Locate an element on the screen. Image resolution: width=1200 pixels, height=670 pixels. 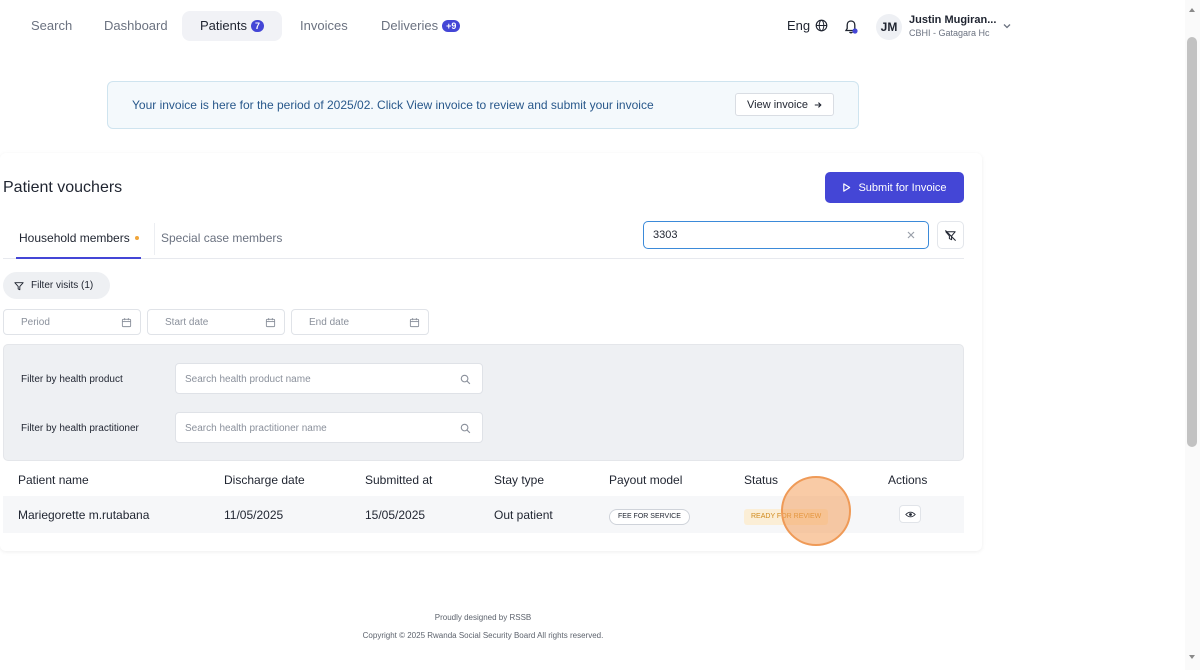
view-invoice-button: View invoice is located at coordinates (784, 104).